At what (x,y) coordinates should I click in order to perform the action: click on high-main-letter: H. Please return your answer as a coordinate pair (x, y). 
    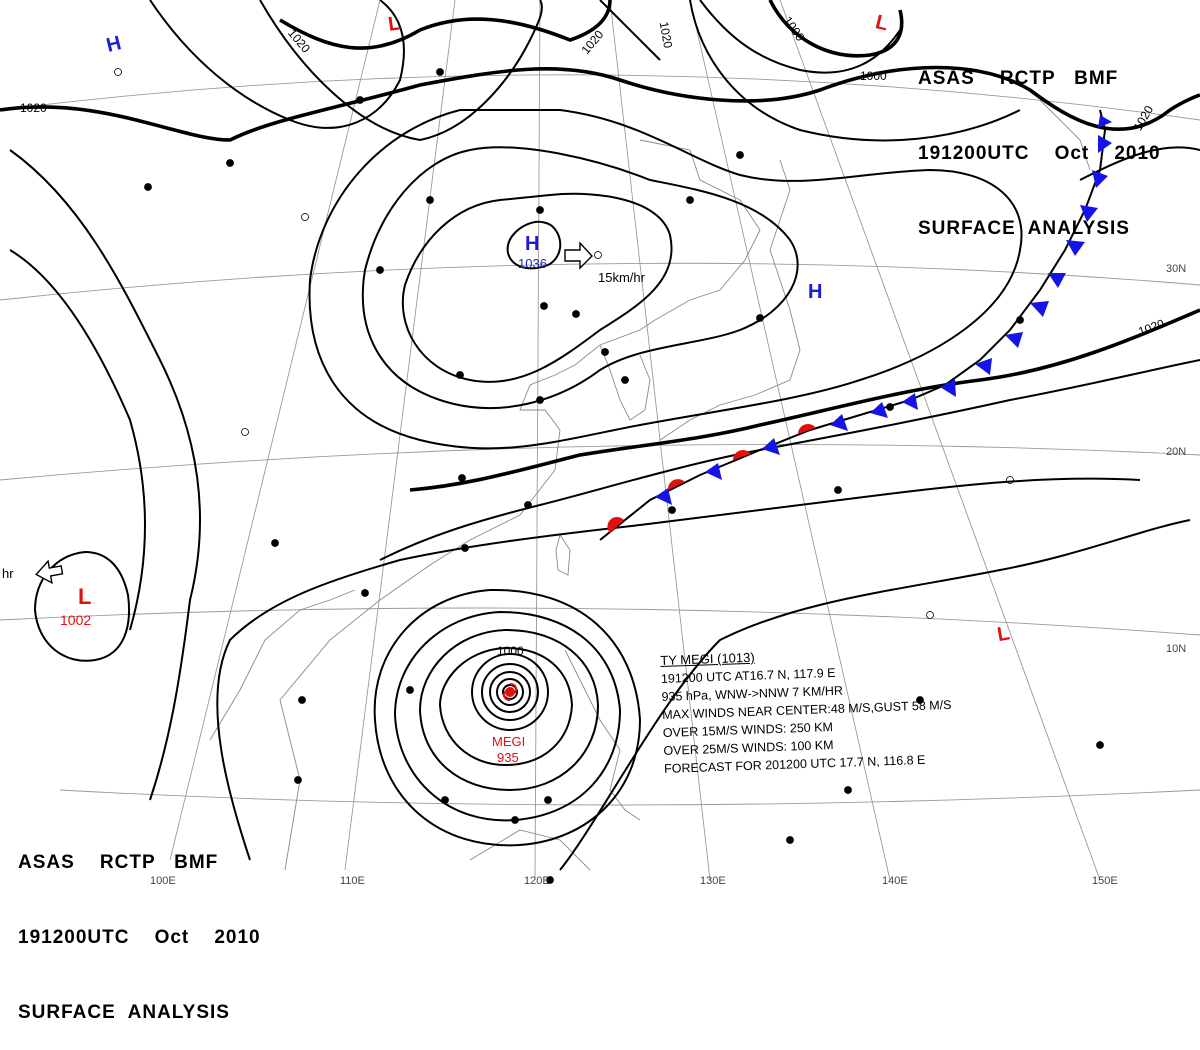
    Looking at the image, I should click on (532, 244).